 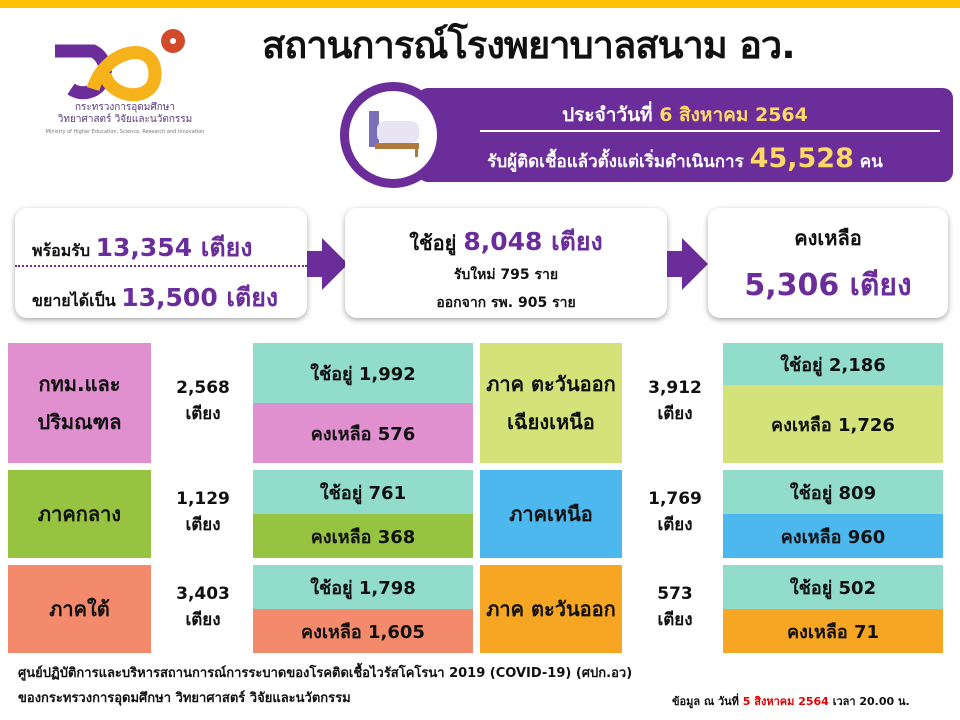 I want to click on report-date: ประจำวันที่ 6 สิงหาคม 2564, so click(x=685, y=115).